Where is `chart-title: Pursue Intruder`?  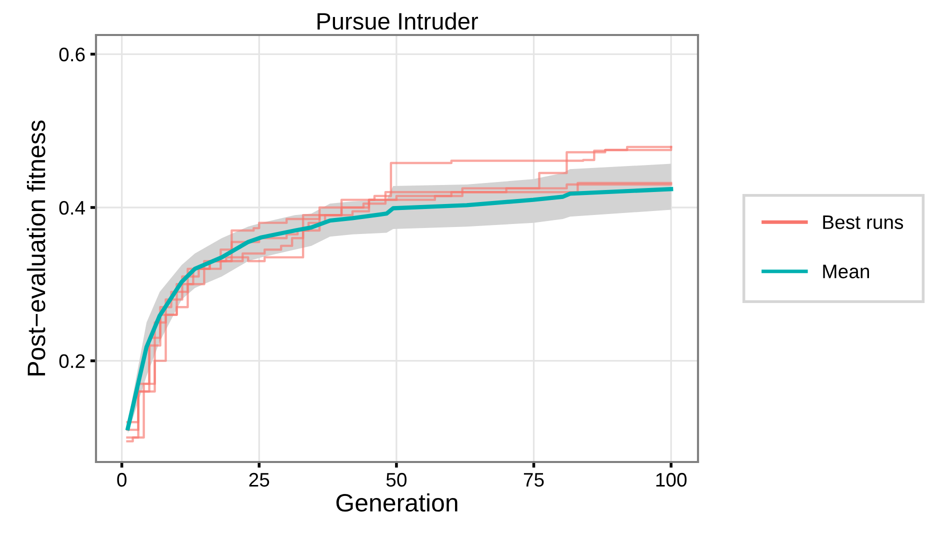 chart-title: Pursue Intruder is located at coordinates (398, 21).